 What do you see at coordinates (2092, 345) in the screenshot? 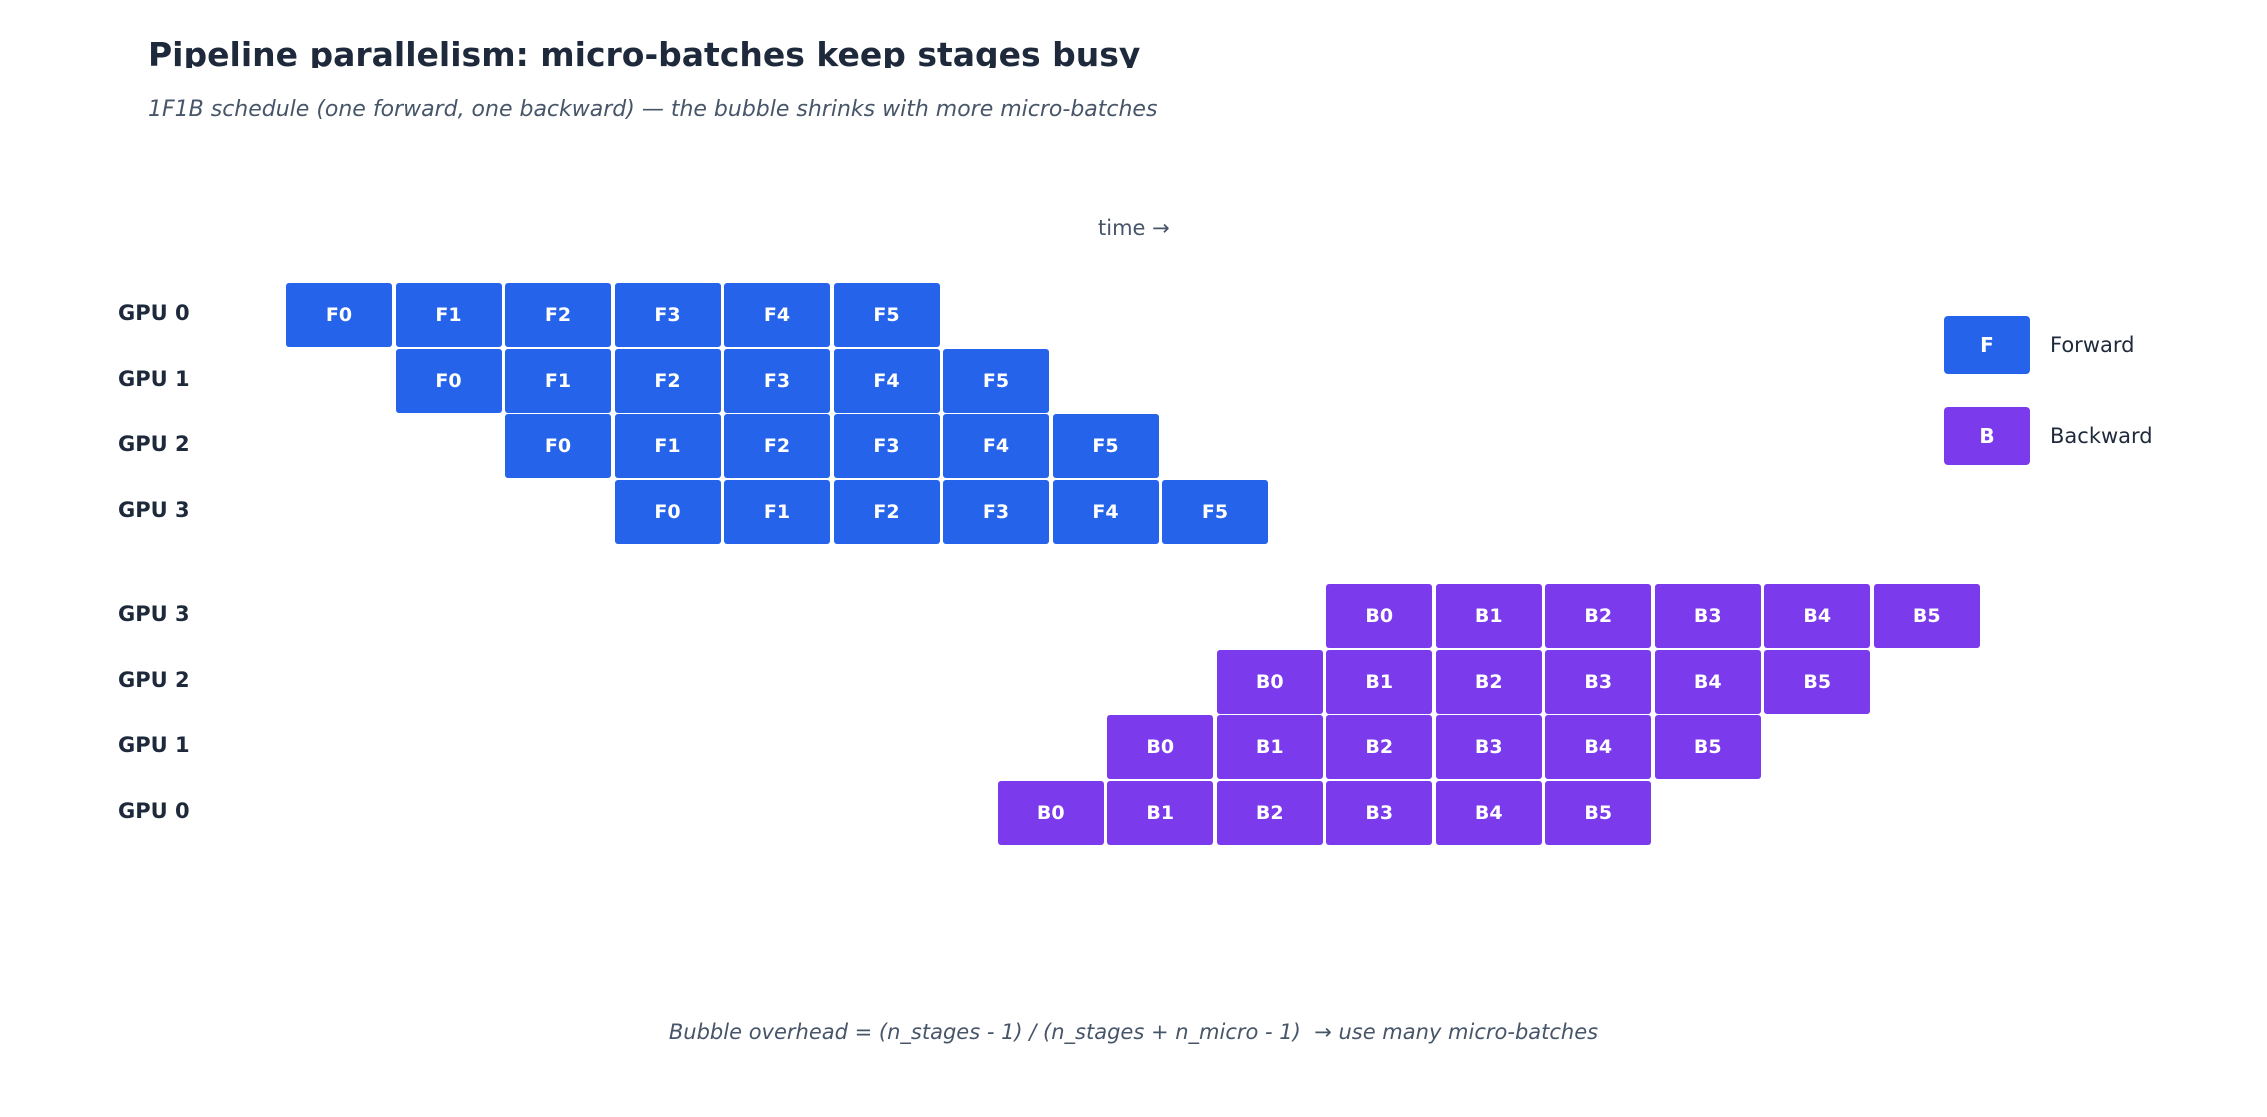
I see `legend-label-forward: Forward` at bounding box center [2092, 345].